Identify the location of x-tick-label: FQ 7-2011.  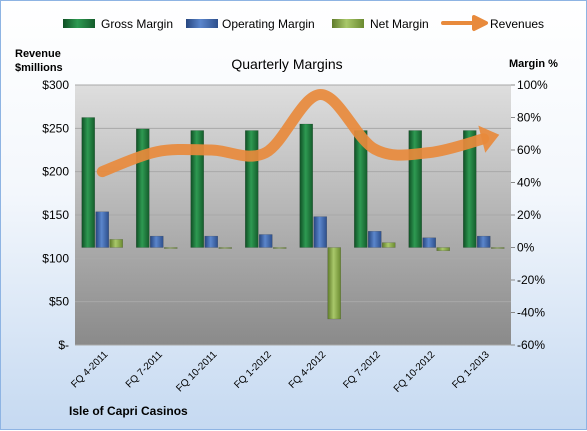
(144, 369).